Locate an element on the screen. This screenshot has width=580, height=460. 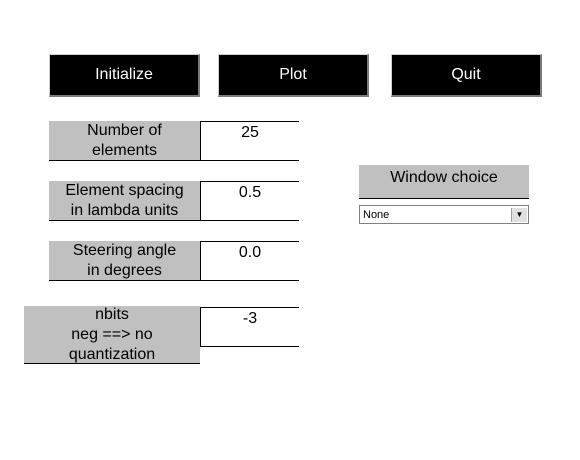
plot-button: Plot is located at coordinates (293, 75).